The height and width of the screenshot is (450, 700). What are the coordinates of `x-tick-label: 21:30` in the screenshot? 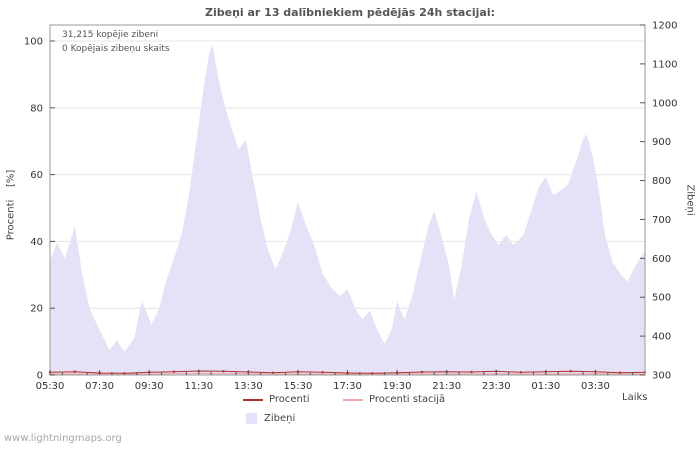 It's located at (446, 386).